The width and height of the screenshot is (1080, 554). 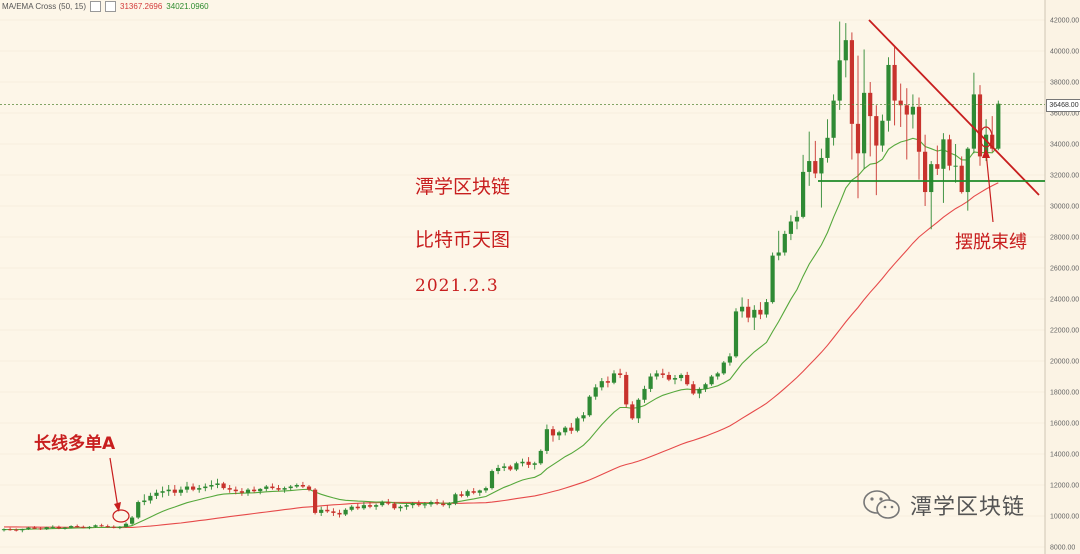 What do you see at coordinates (96, 6) in the screenshot?
I see `visibility-toggle` at bounding box center [96, 6].